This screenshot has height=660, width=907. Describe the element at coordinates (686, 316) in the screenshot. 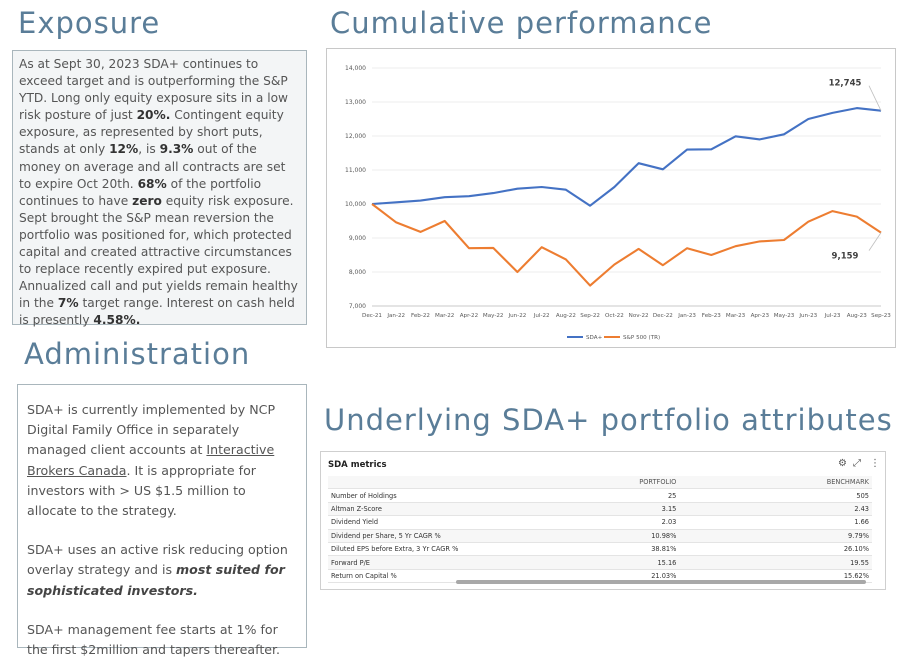

I see `x-tick-label: Jan-23` at that location.